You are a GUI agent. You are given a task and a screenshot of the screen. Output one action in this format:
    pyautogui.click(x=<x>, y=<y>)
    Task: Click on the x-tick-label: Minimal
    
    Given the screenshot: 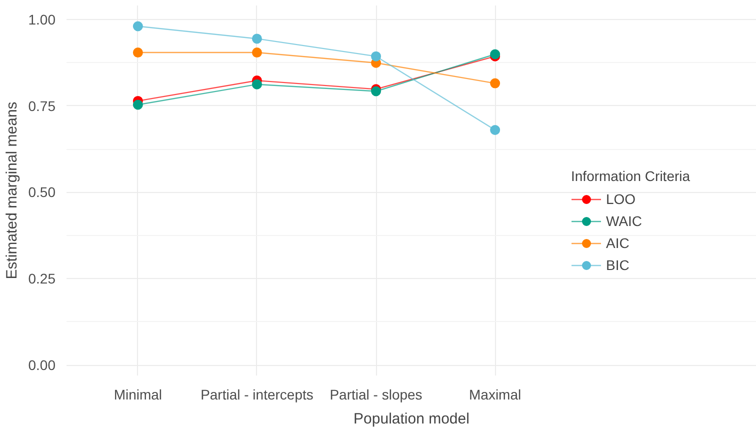 What is the action you would take?
    pyautogui.click(x=138, y=394)
    